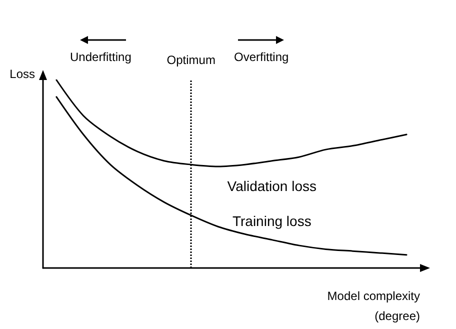 Image resolution: width=456 pixels, height=329 pixels. Describe the element at coordinates (272, 220) in the screenshot. I see `series-label: Training loss` at that location.